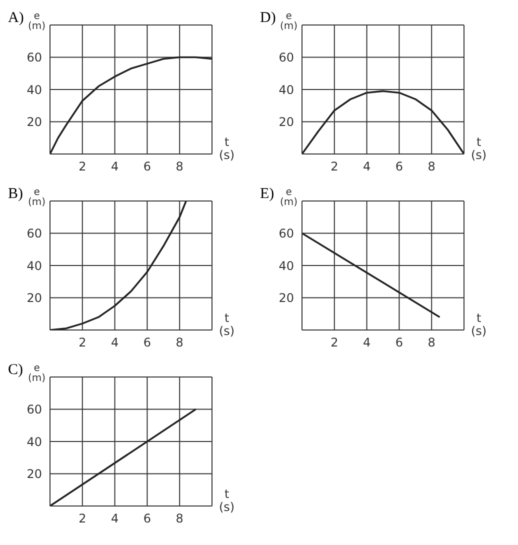 The height and width of the screenshot is (545, 518). Describe the element at coordinates (15, 194) in the screenshot. I see `chart-title: B)` at that location.